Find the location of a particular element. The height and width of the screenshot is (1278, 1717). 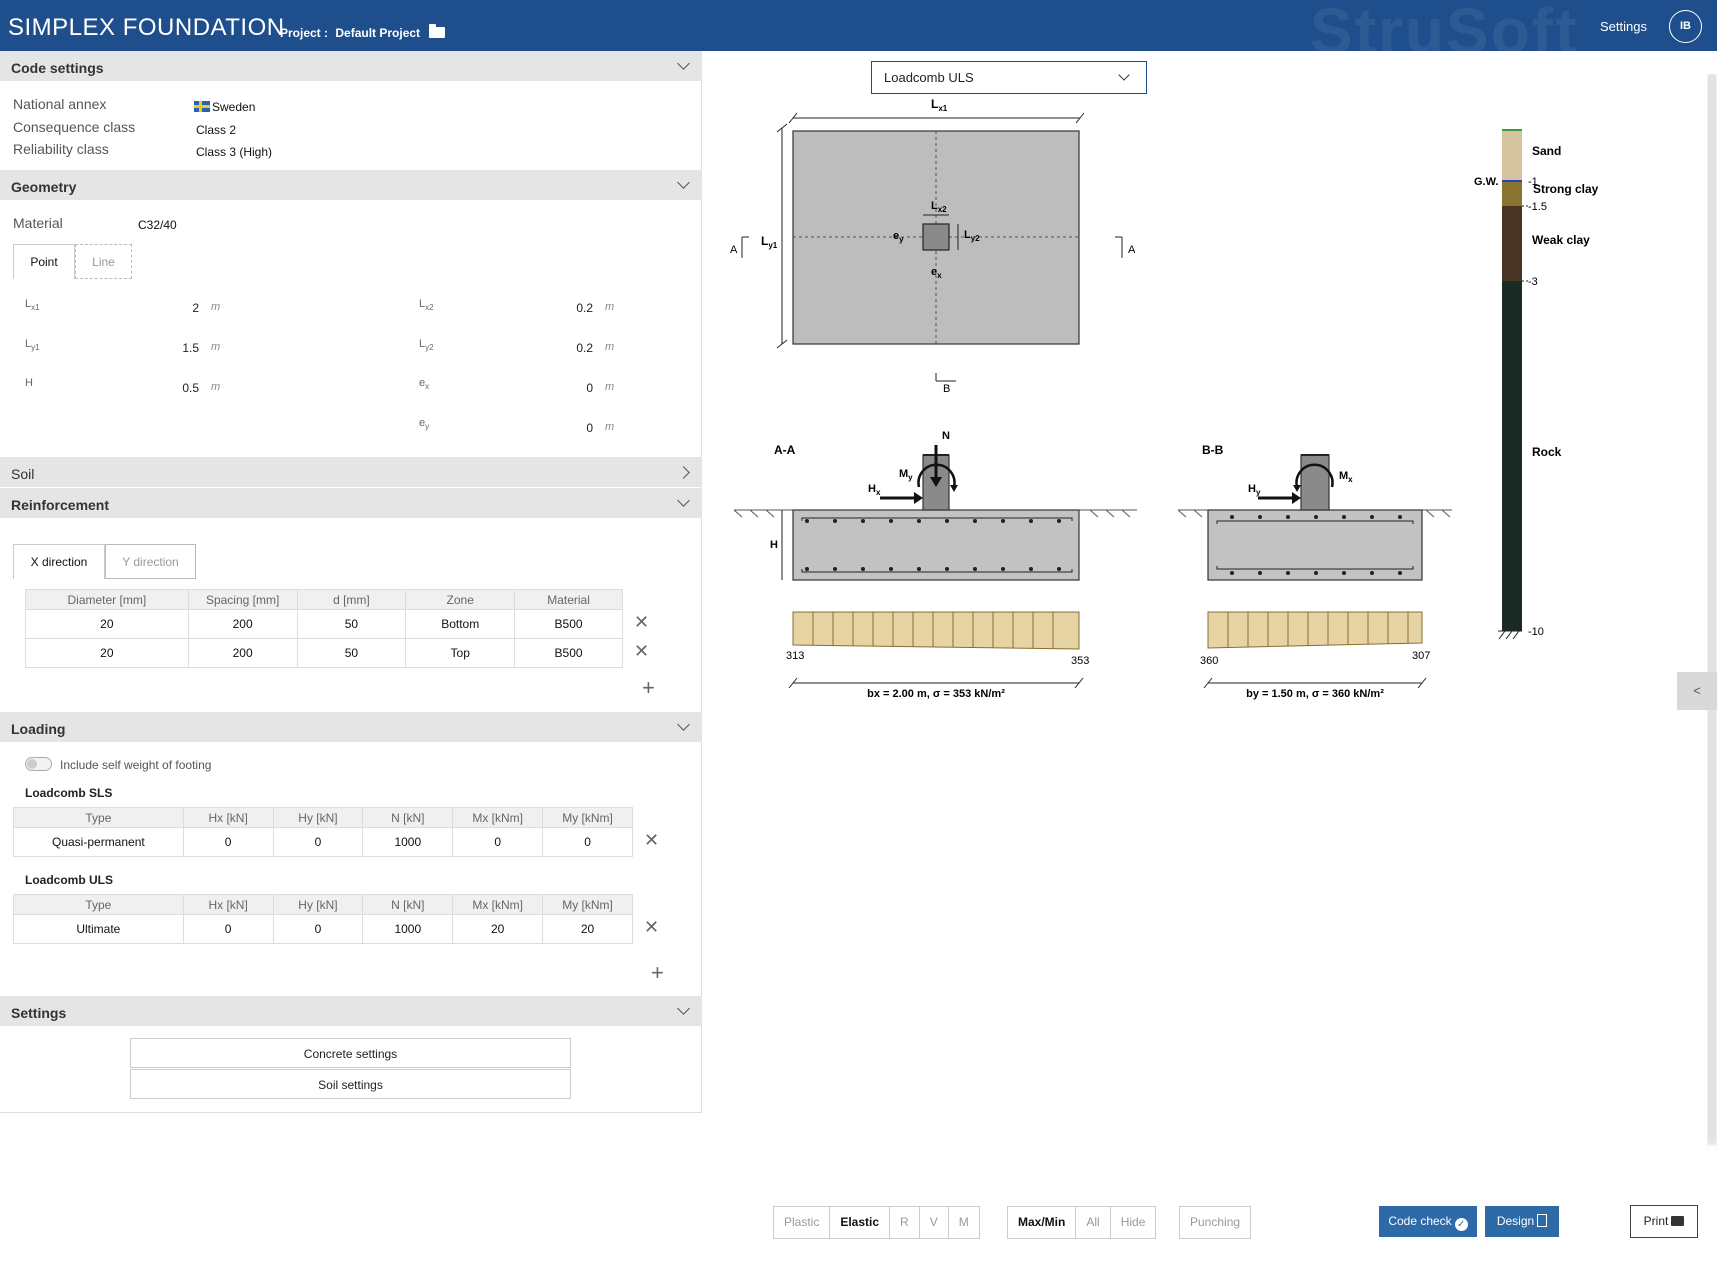

r-button: R is located at coordinates (904, 1222).